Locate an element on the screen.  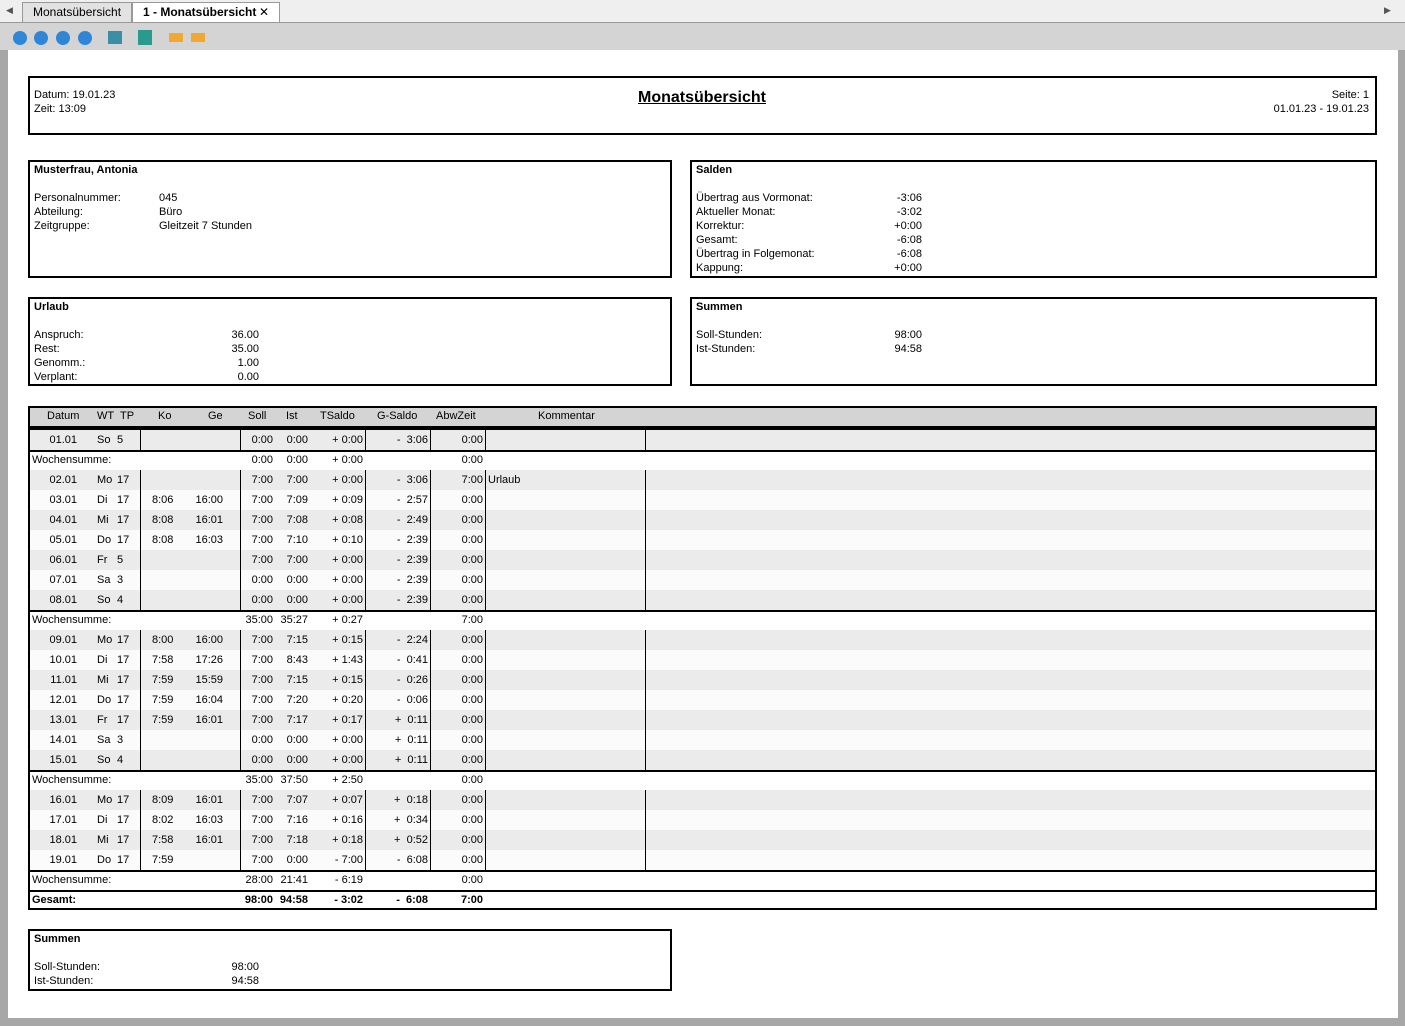
print-button is located at coordinates (115, 37).